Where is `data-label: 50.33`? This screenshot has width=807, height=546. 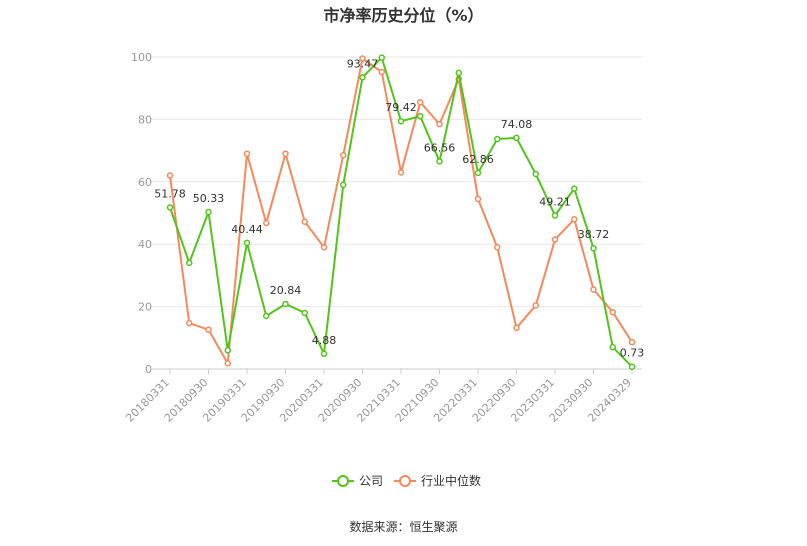 data-label: 50.33 is located at coordinates (209, 198).